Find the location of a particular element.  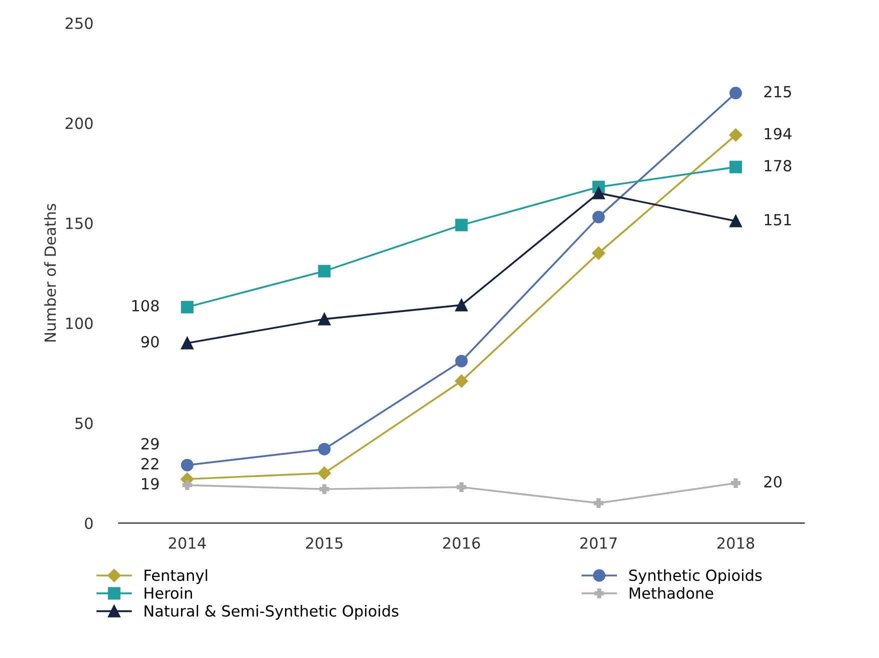

y-axis-title: Number of Deaths is located at coordinates (50, 273).